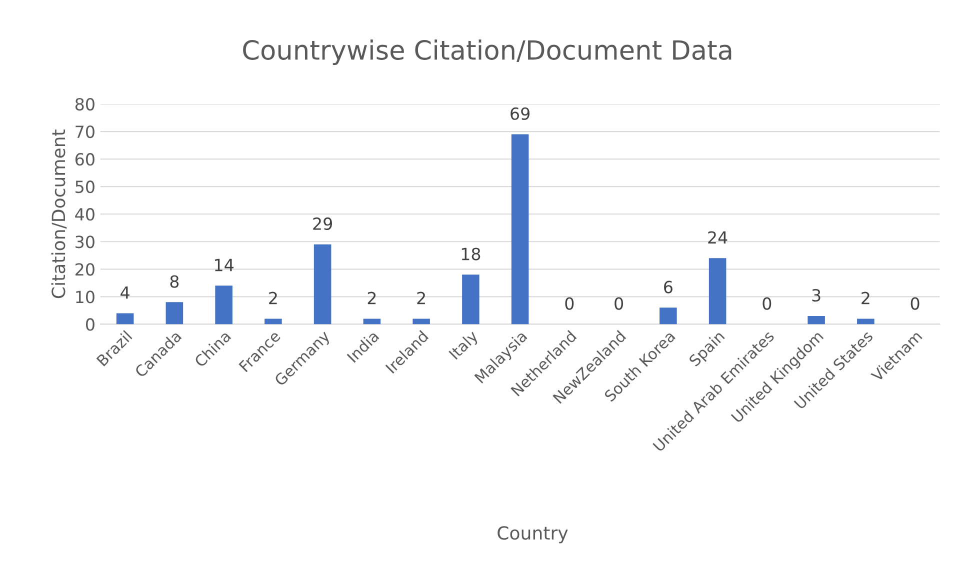 The height and width of the screenshot is (581, 956). What do you see at coordinates (487, 53) in the screenshot?
I see `chart-title: Countrywise Citation/Document Data` at bounding box center [487, 53].